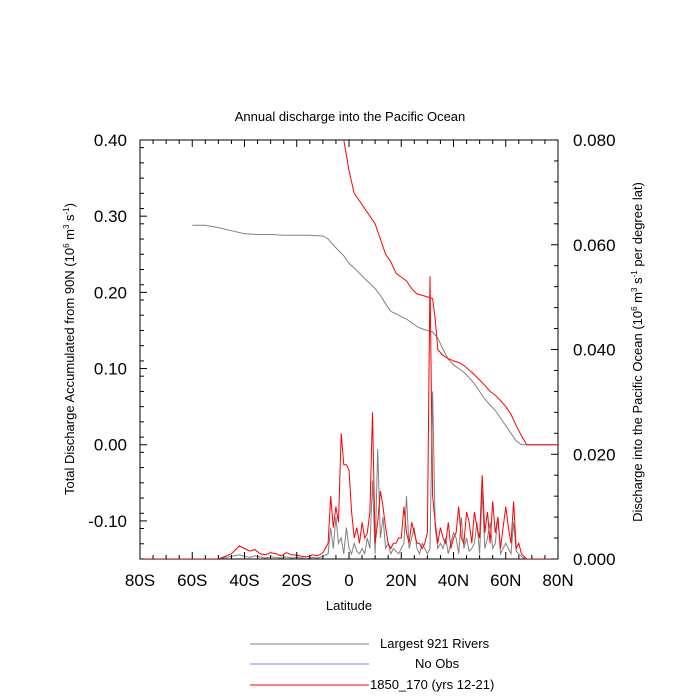 The height and width of the screenshot is (700, 700). I want to click on y-left-label-mid: m, so click(69, 236).